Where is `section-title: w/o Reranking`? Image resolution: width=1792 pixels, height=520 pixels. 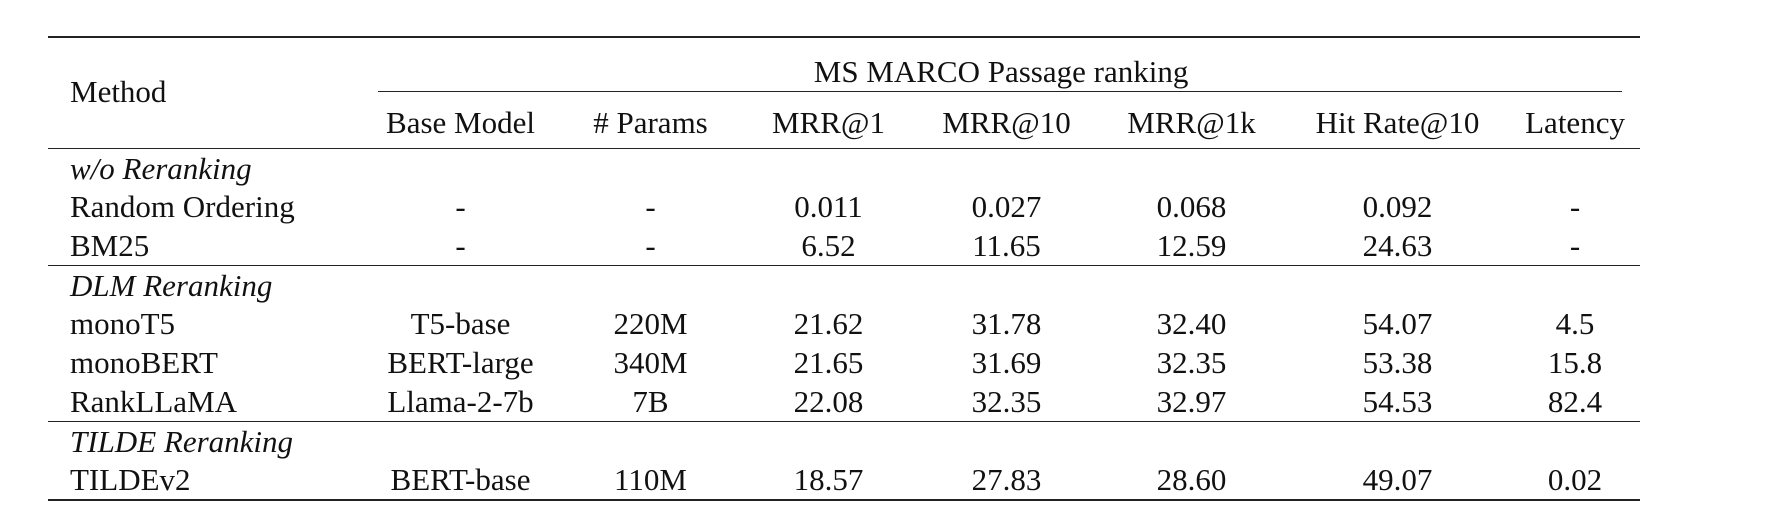
section-title: w/o Reranking is located at coordinates (161, 168).